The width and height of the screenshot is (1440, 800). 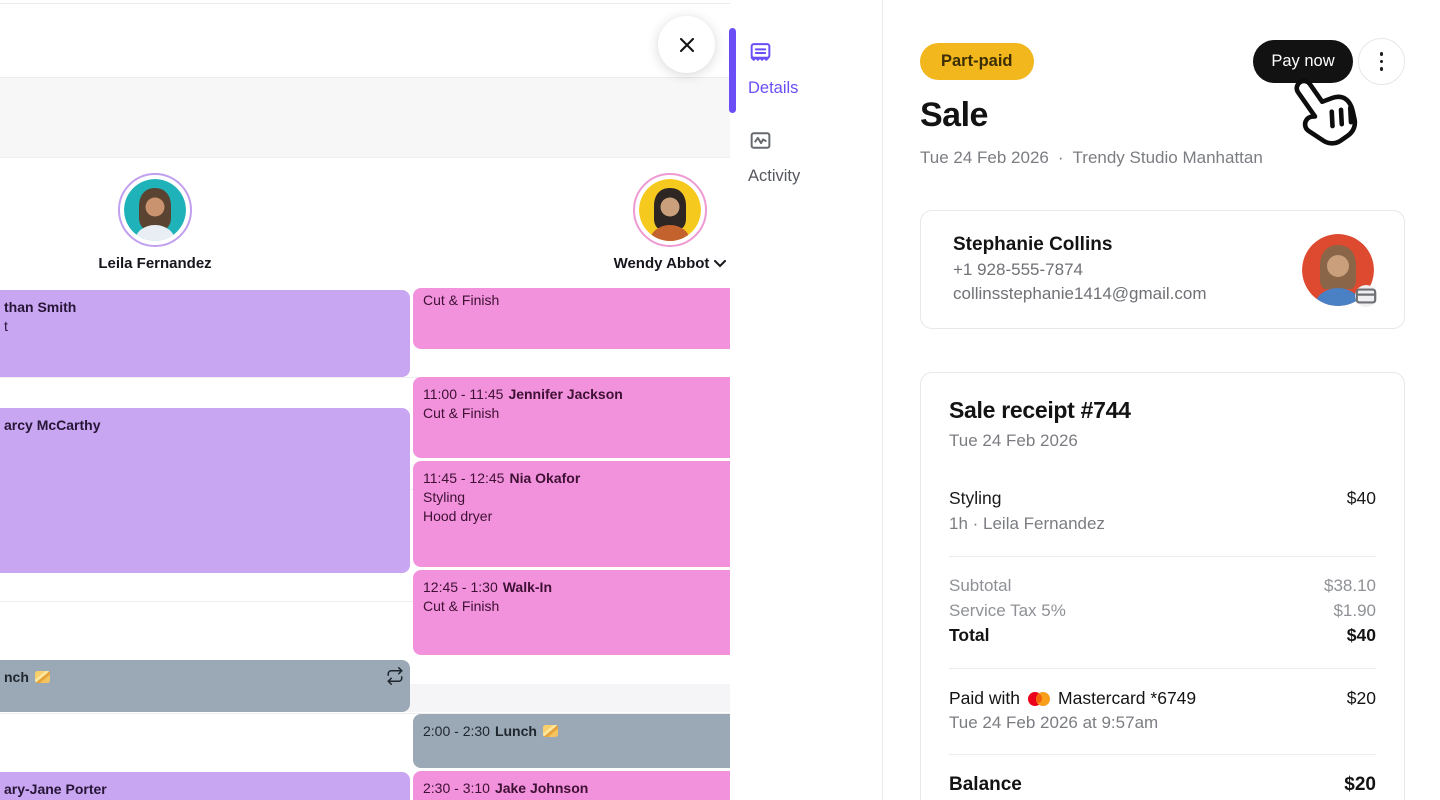 What do you see at coordinates (1162, 785) in the screenshot?
I see `balance-row: Balance $20` at bounding box center [1162, 785].